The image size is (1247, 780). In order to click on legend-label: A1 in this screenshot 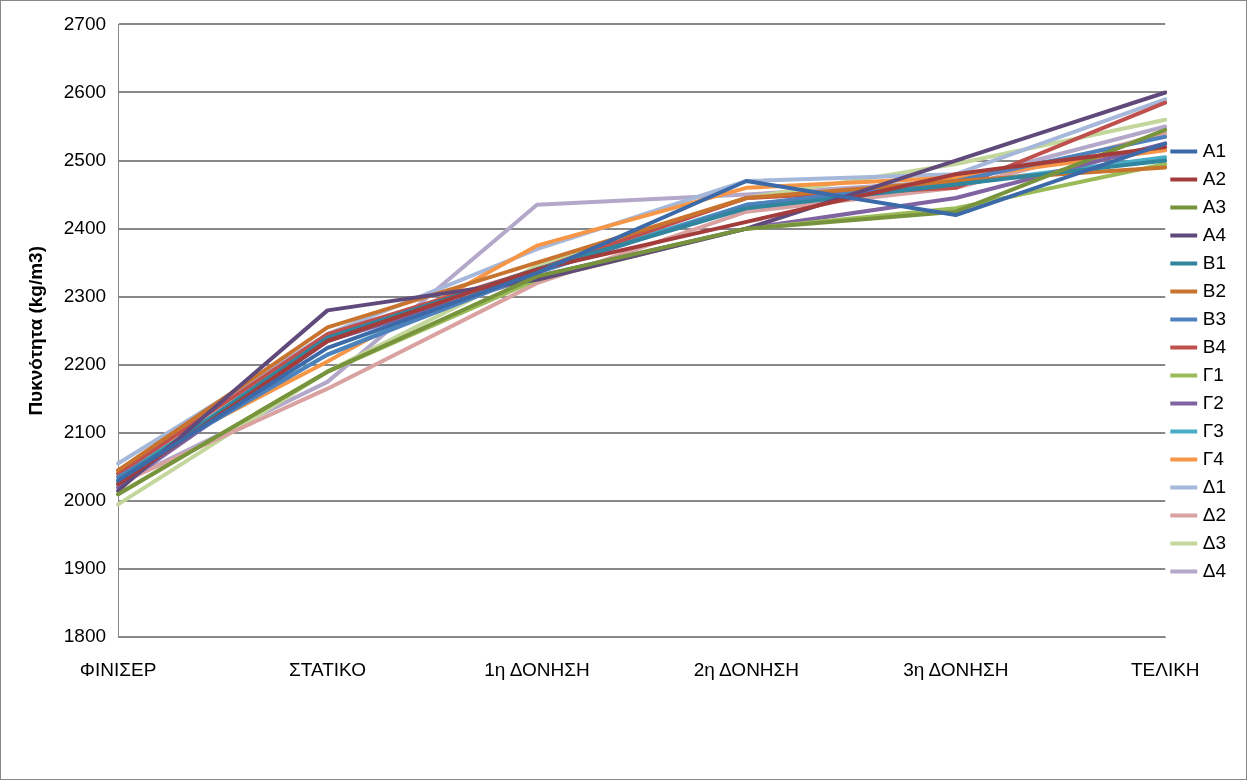, I will do `click(1214, 150)`.